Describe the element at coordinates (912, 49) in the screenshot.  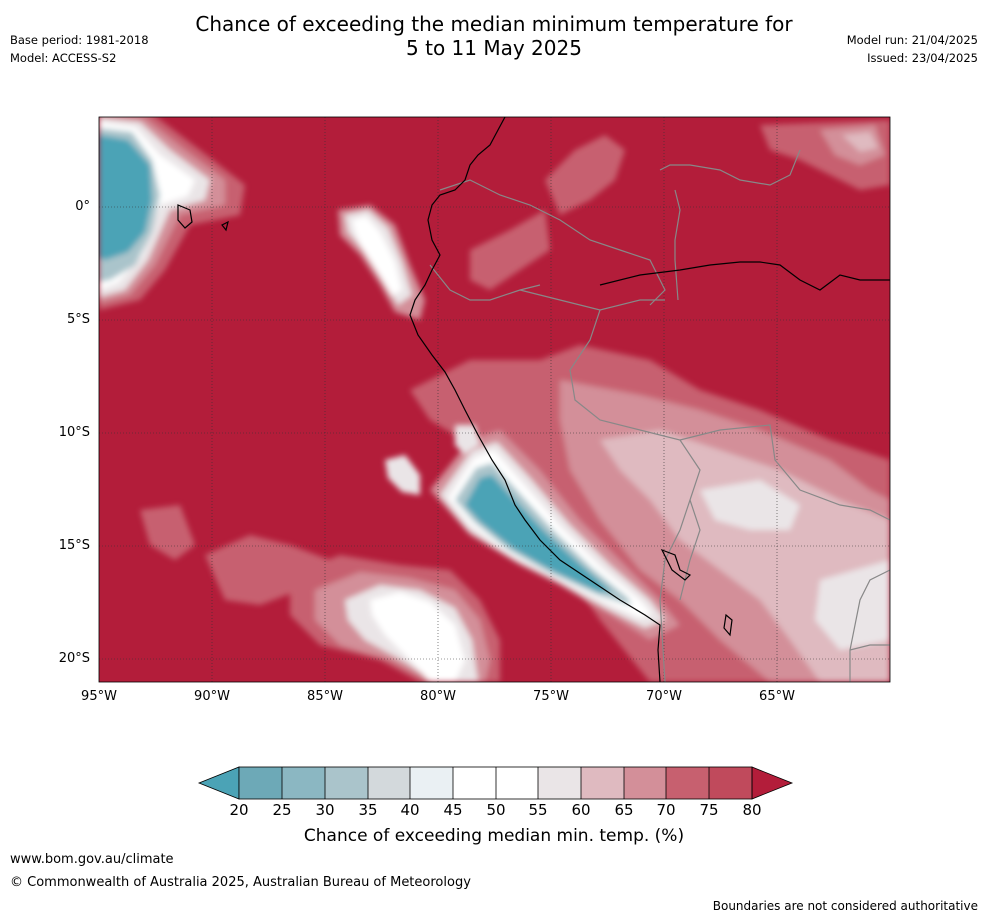
I see `metadata-right: Model run: 21/04/2025 Issued: 23/04/2025` at that location.